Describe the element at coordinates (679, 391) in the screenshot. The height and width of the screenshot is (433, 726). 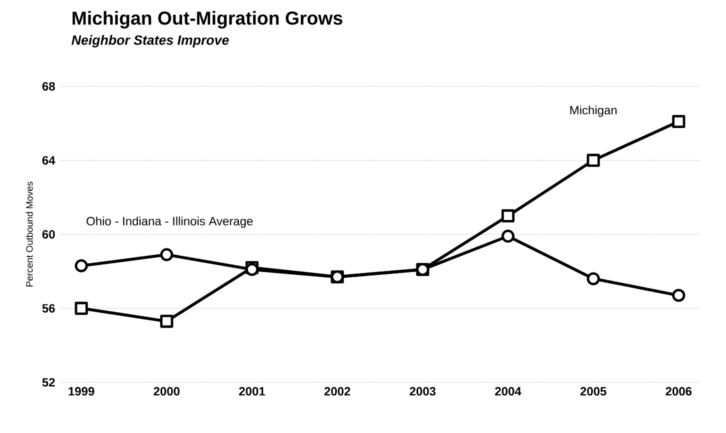
I see `x-tick-label: 2006` at that location.